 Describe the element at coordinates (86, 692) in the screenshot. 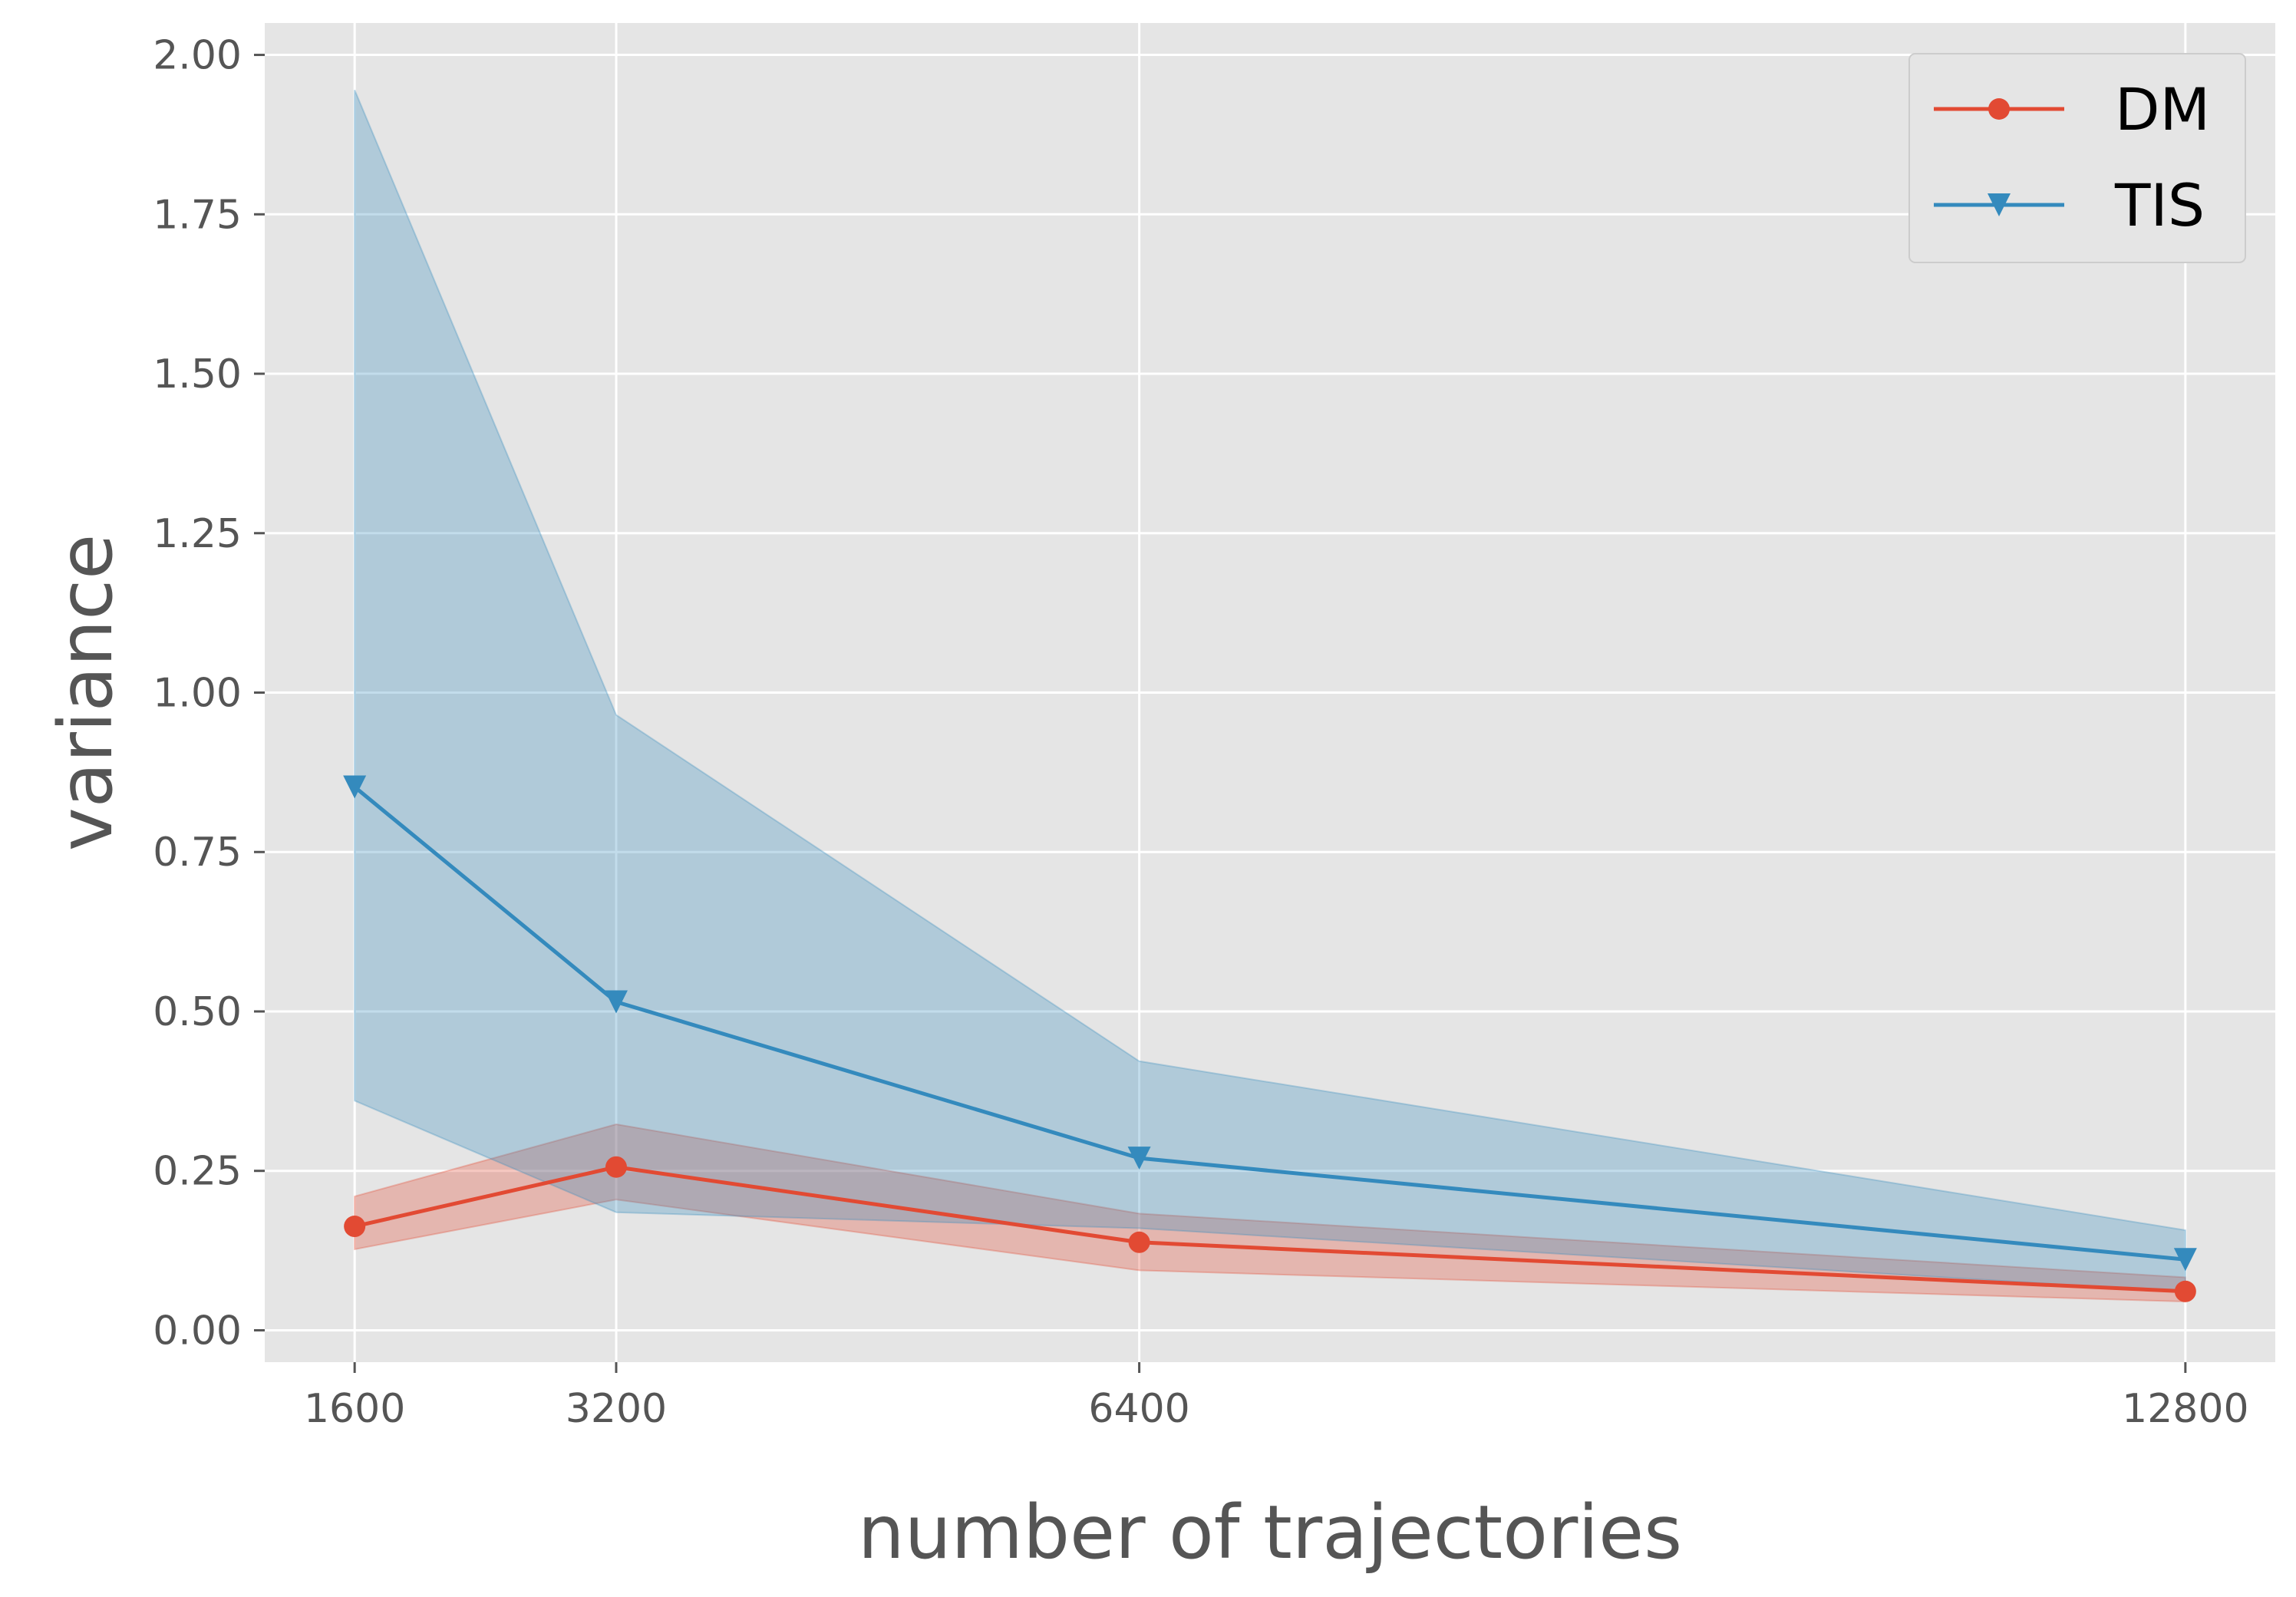

I see `y-axis-title: variance` at that location.